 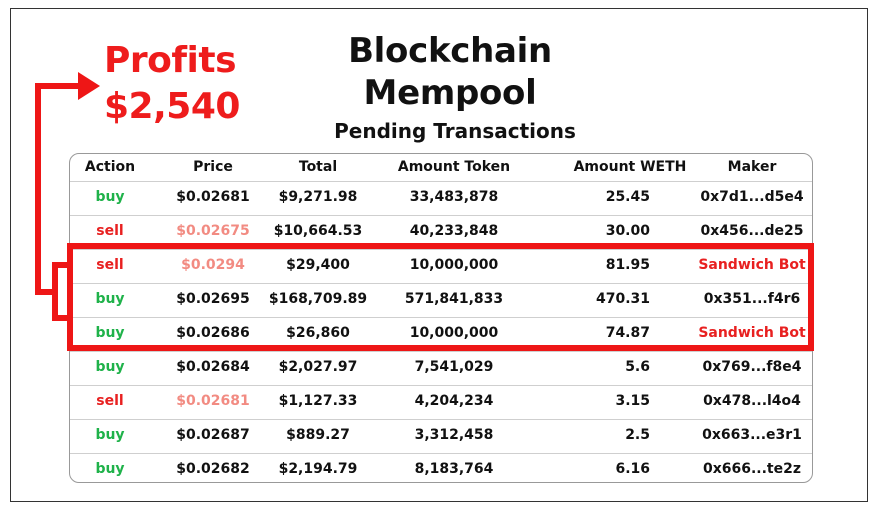 I want to click on cell-price: $0.02675, so click(x=213, y=231).